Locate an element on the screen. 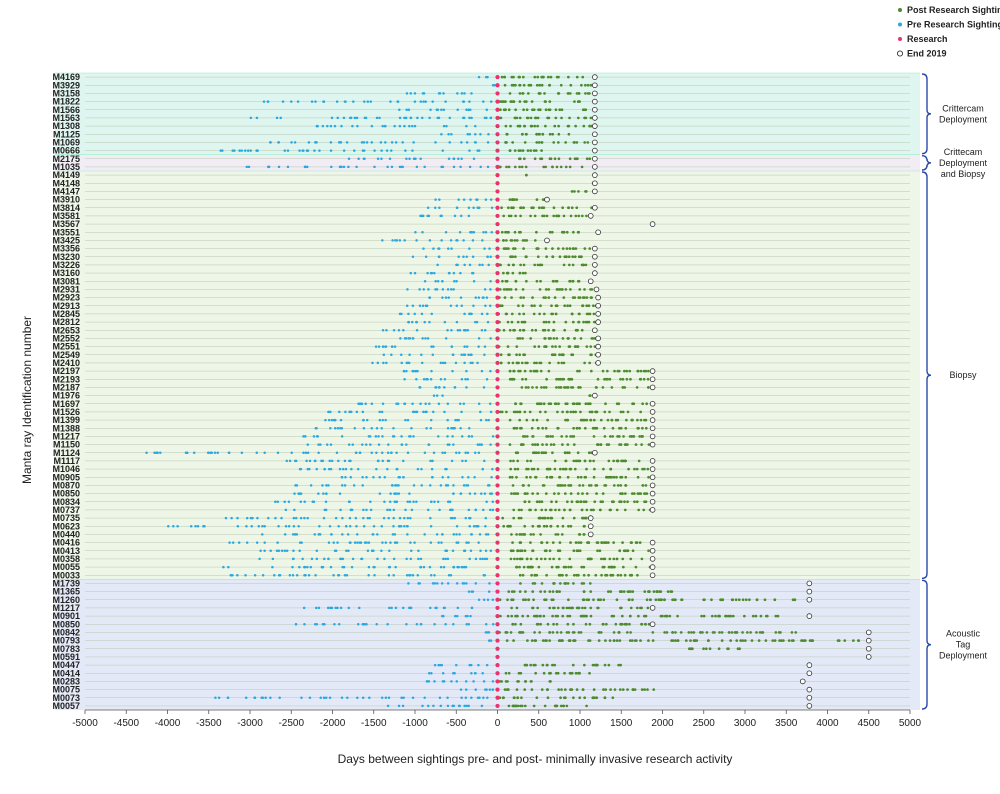 This screenshot has height=794, width=1000. y-tick-label: M1117 is located at coordinates (66, 461).